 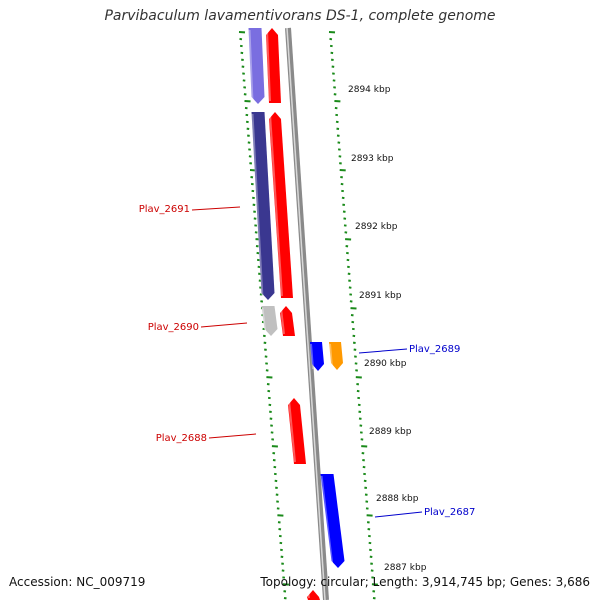 What do you see at coordinates (164, 209) in the screenshot?
I see `gene-label-plav-2691: Plav_2691` at bounding box center [164, 209].